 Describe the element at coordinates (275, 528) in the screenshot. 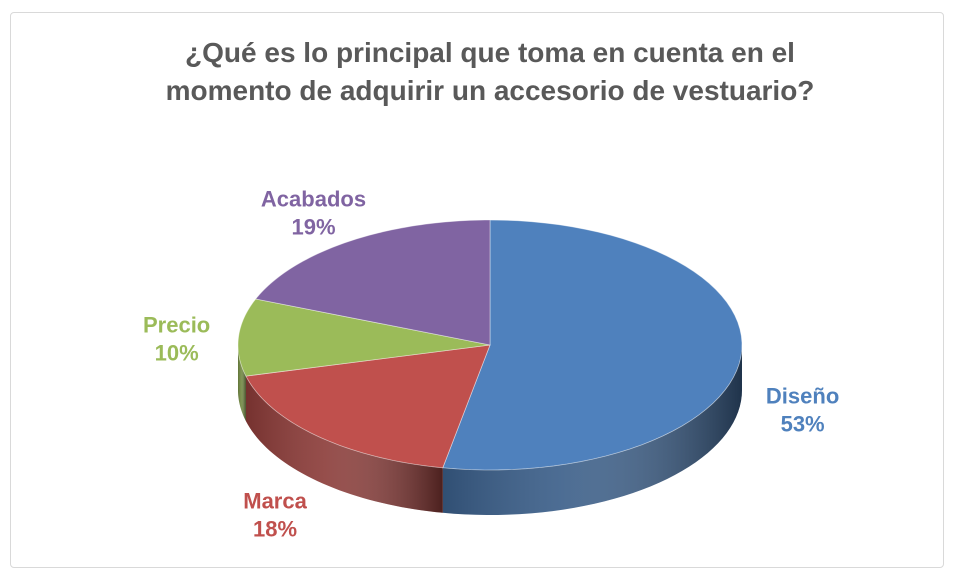

I see `data-label-value: 18%` at that location.